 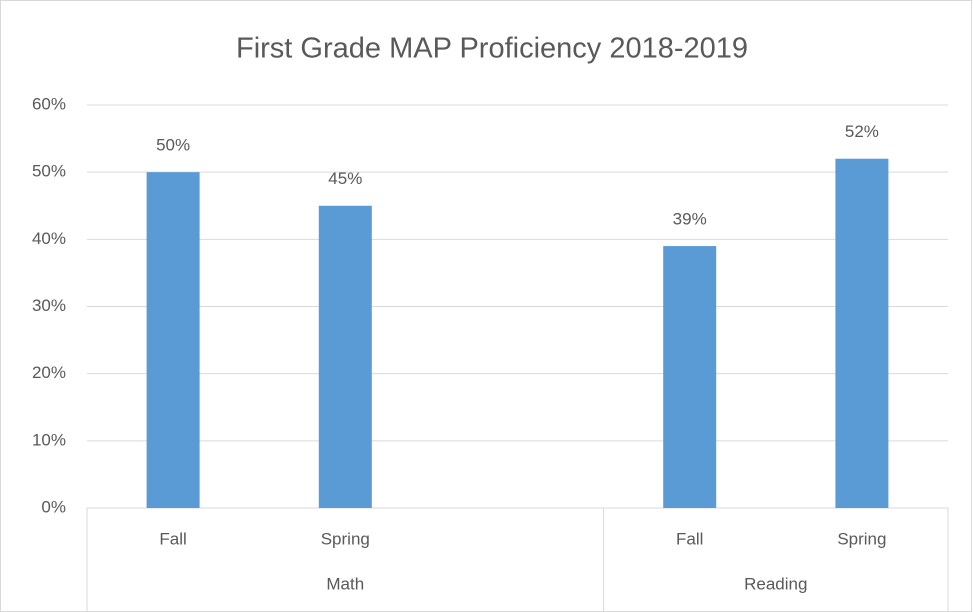 What do you see at coordinates (49, 103) in the screenshot?
I see `y-tick-label: 60%` at bounding box center [49, 103].